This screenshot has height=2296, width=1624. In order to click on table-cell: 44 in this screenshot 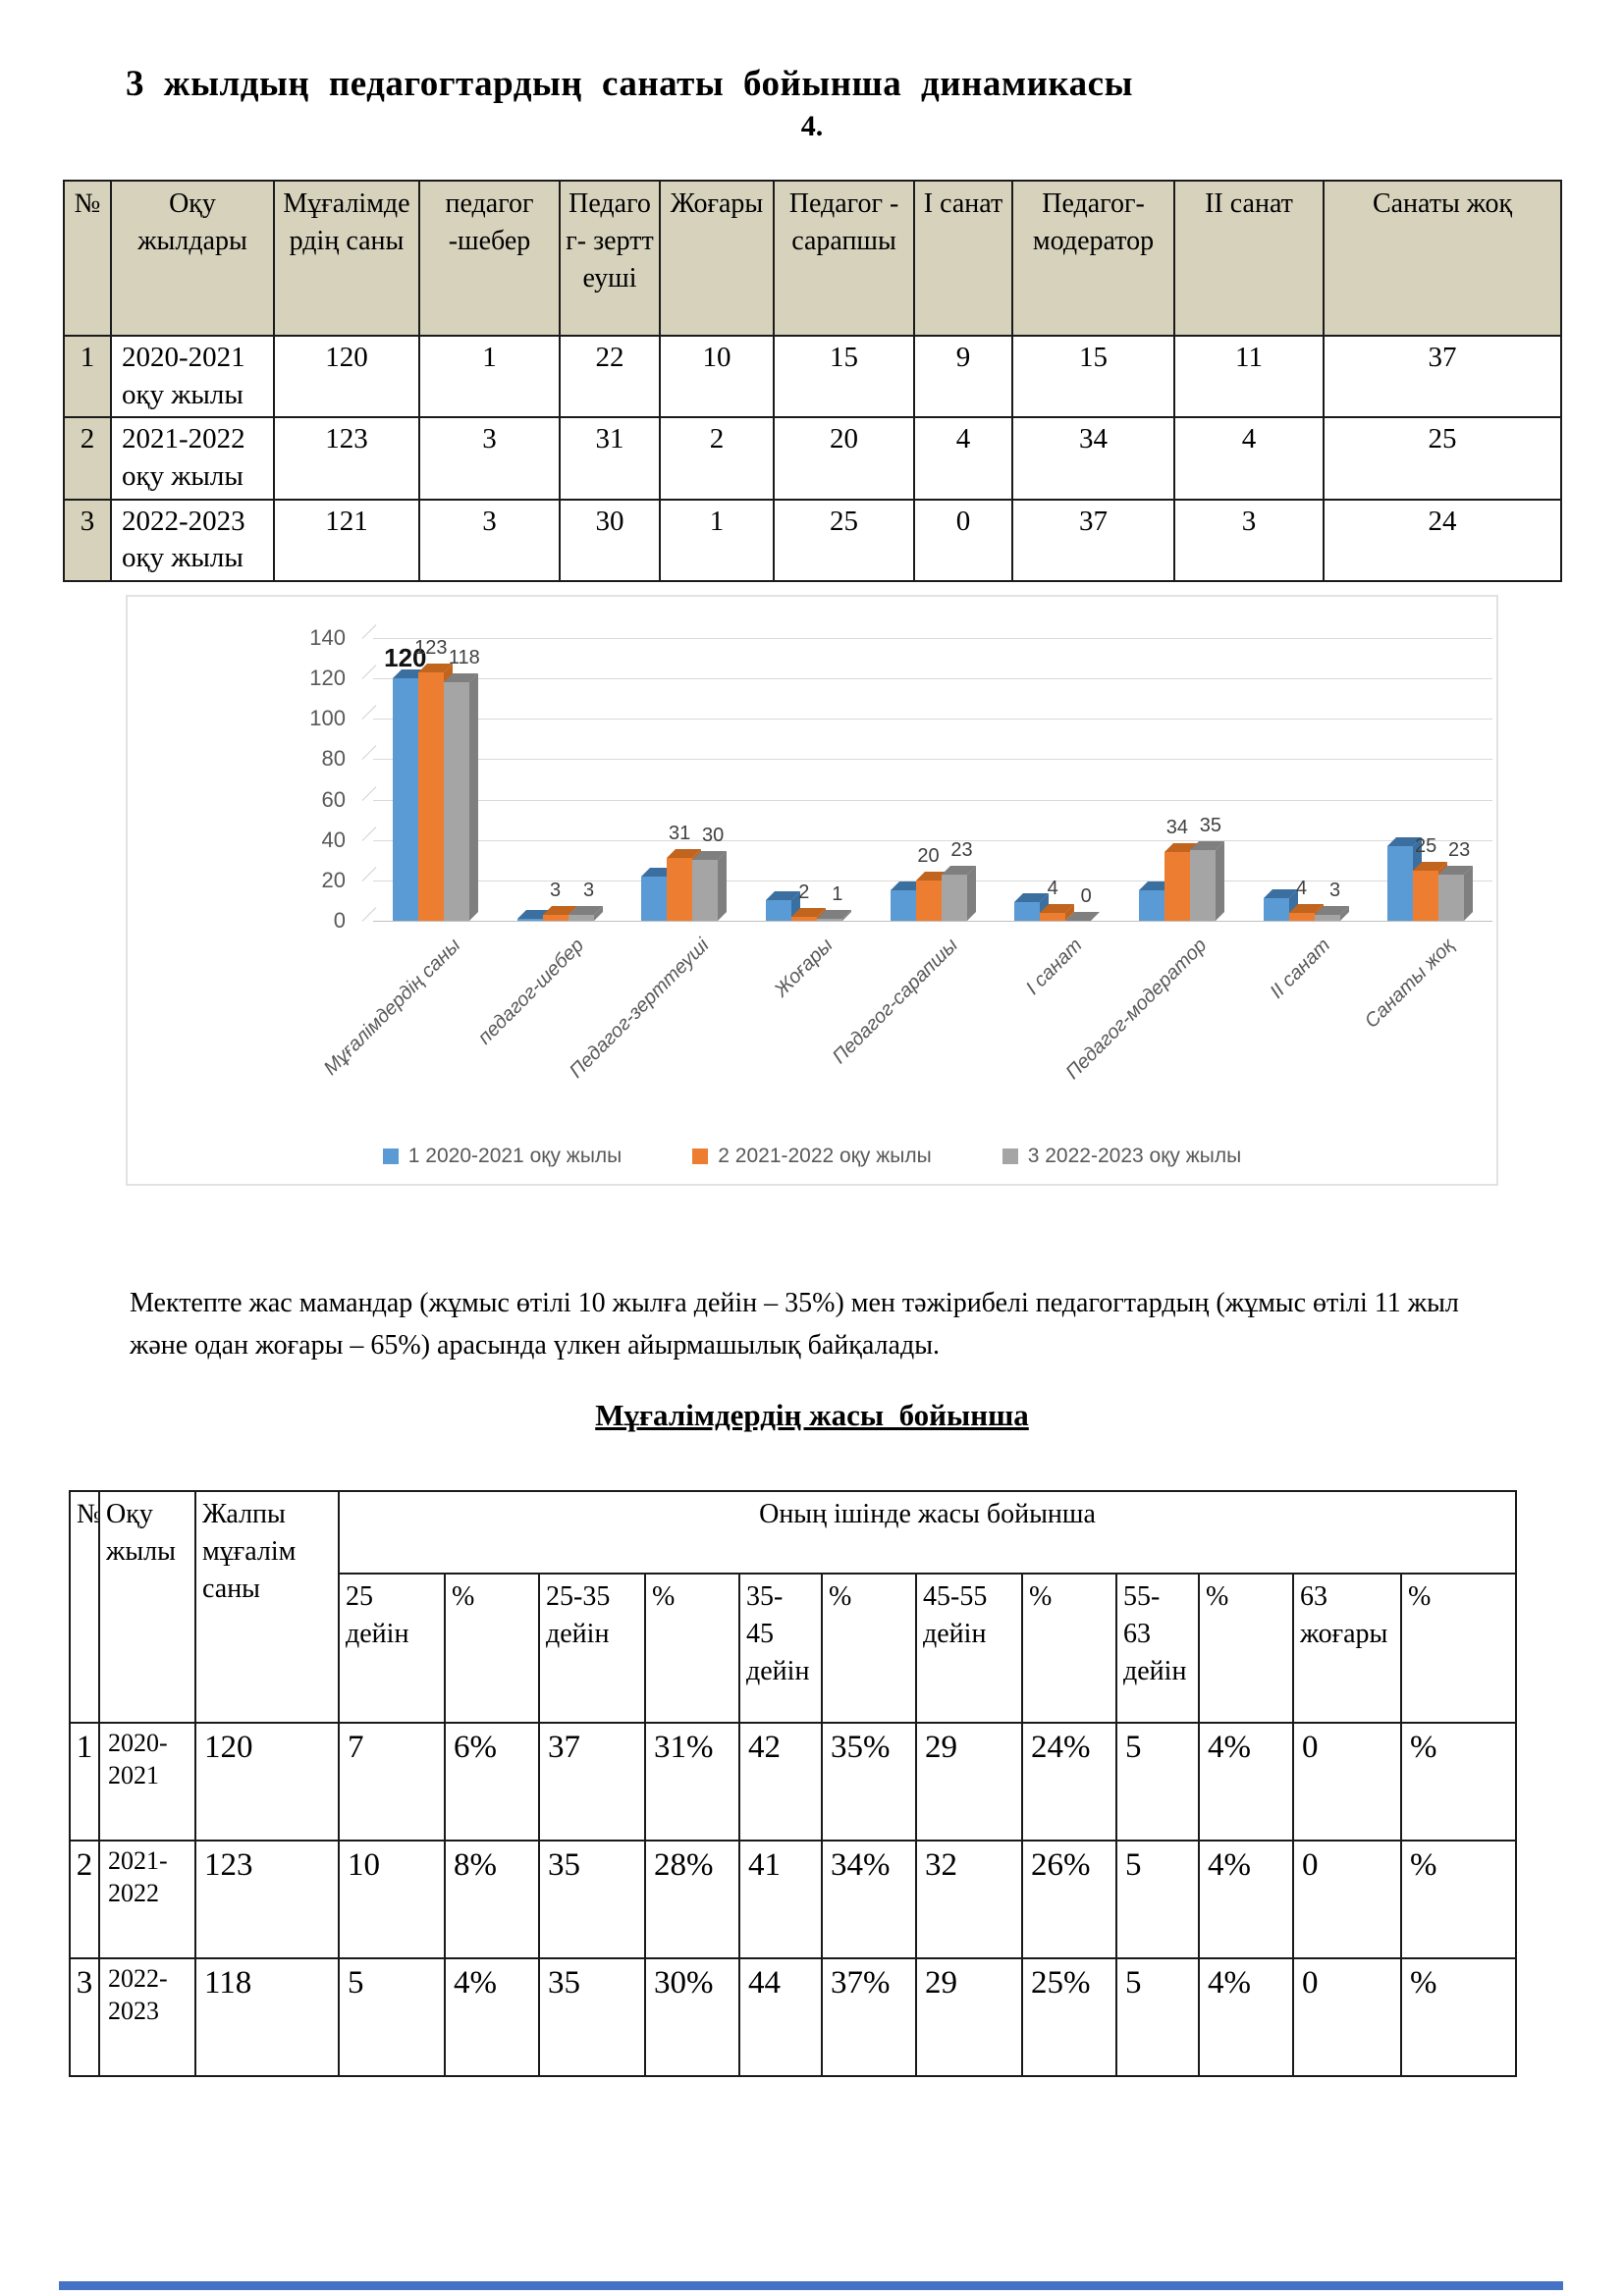, I will do `click(780, 2017)`.